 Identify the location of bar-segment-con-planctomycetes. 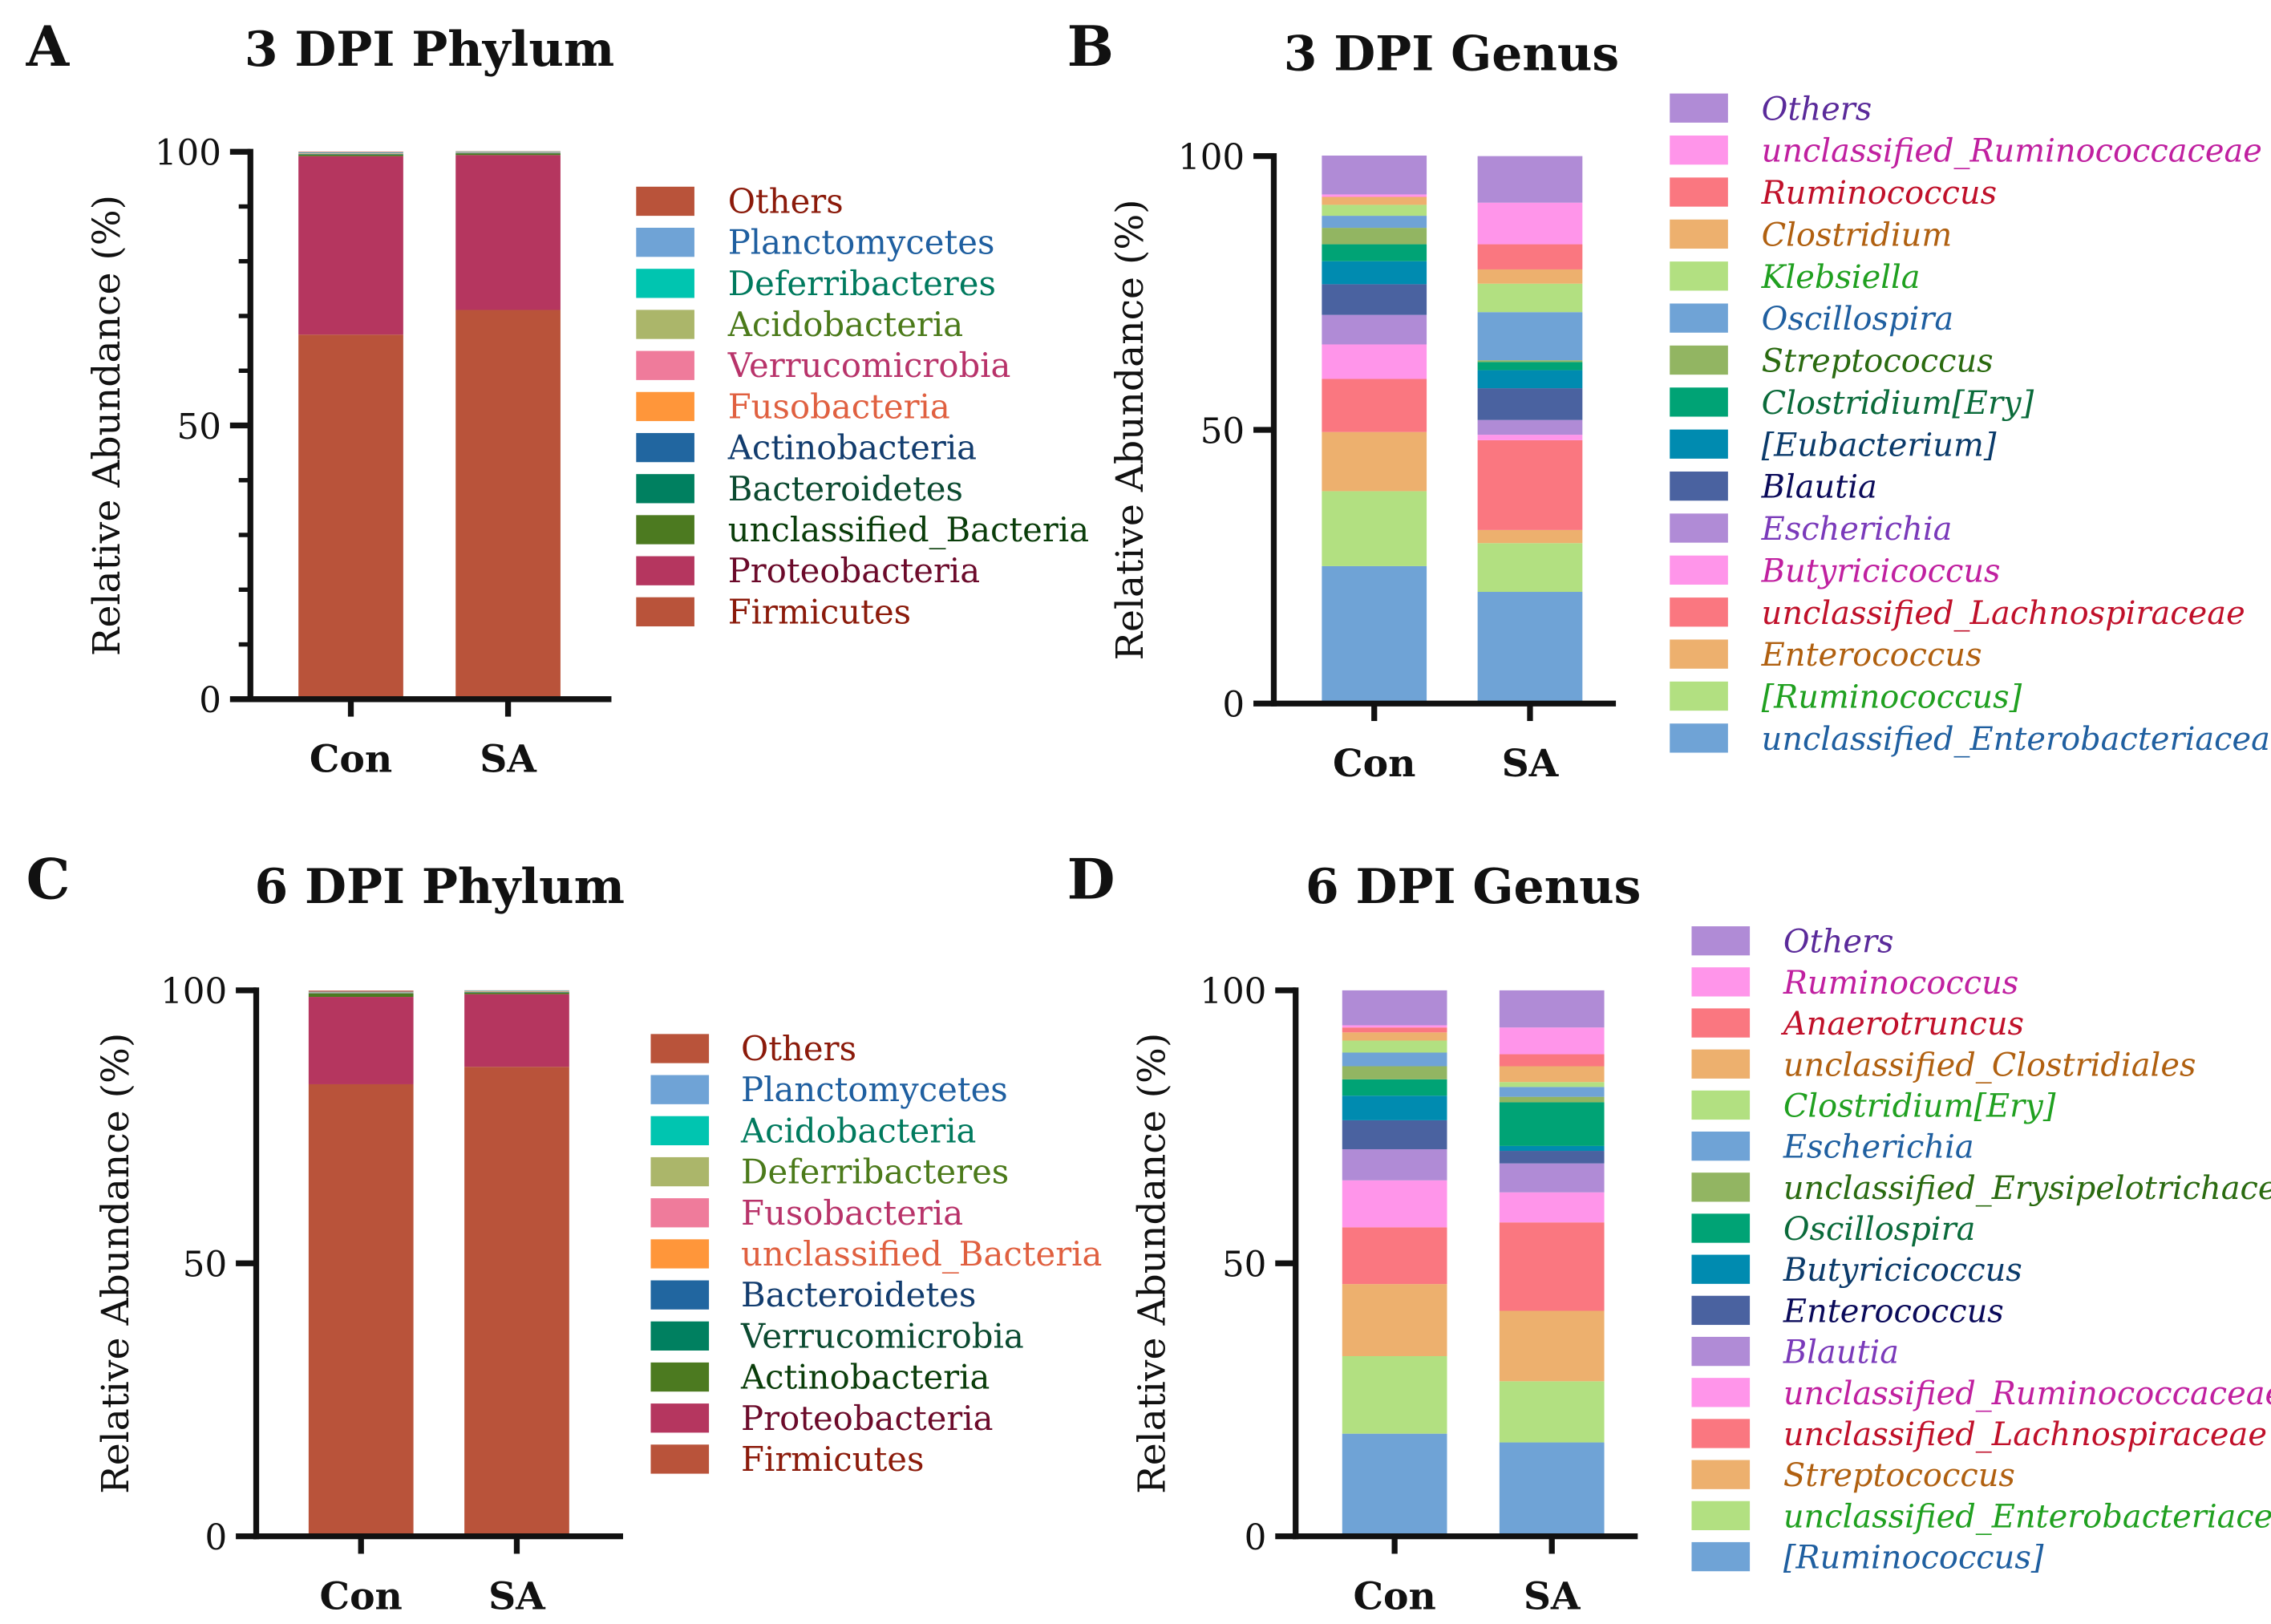
(351, 152).